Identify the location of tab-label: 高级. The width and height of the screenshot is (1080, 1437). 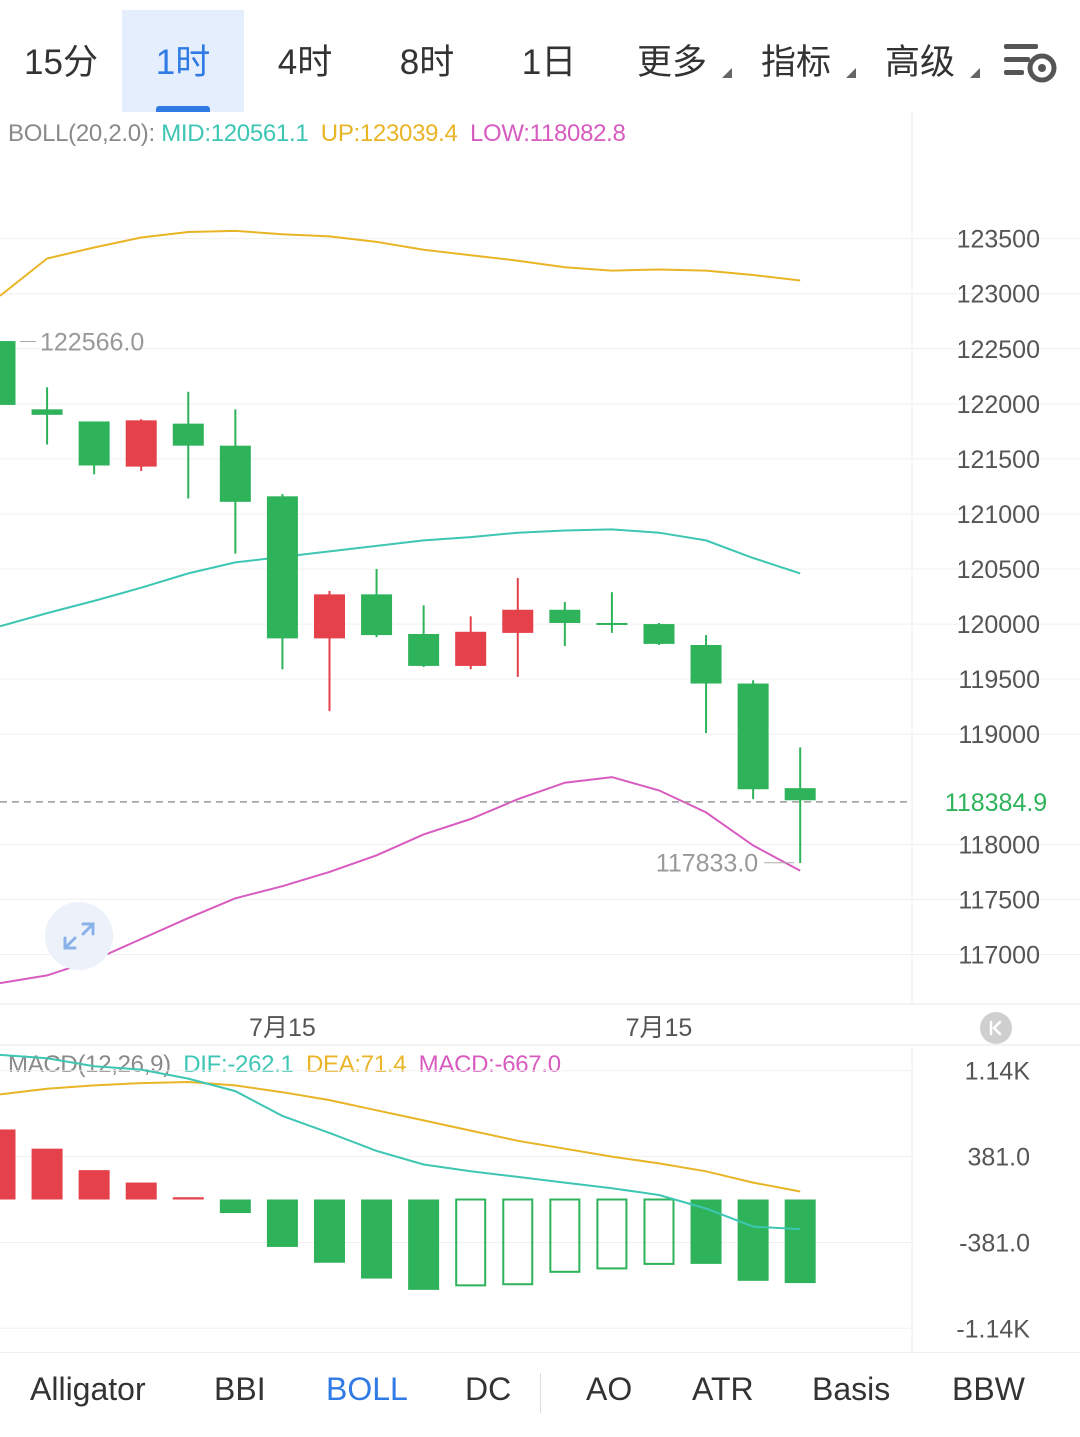
(919, 62).